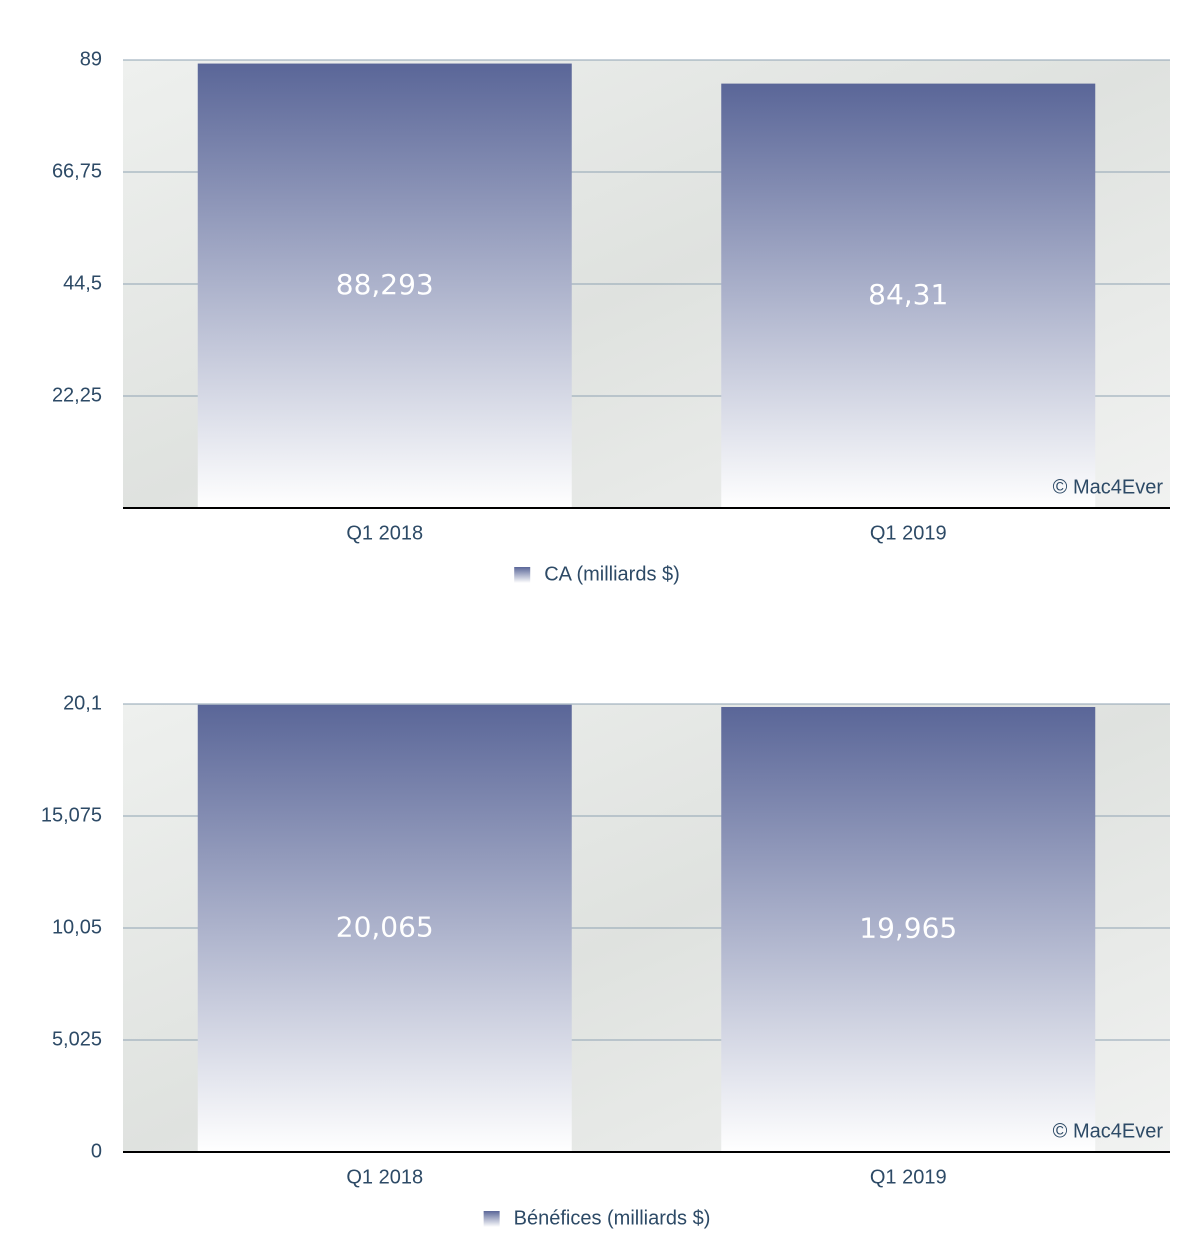 This screenshot has height=1255, width=1200. I want to click on y-tick-label: 22,25, so click(77, 395).